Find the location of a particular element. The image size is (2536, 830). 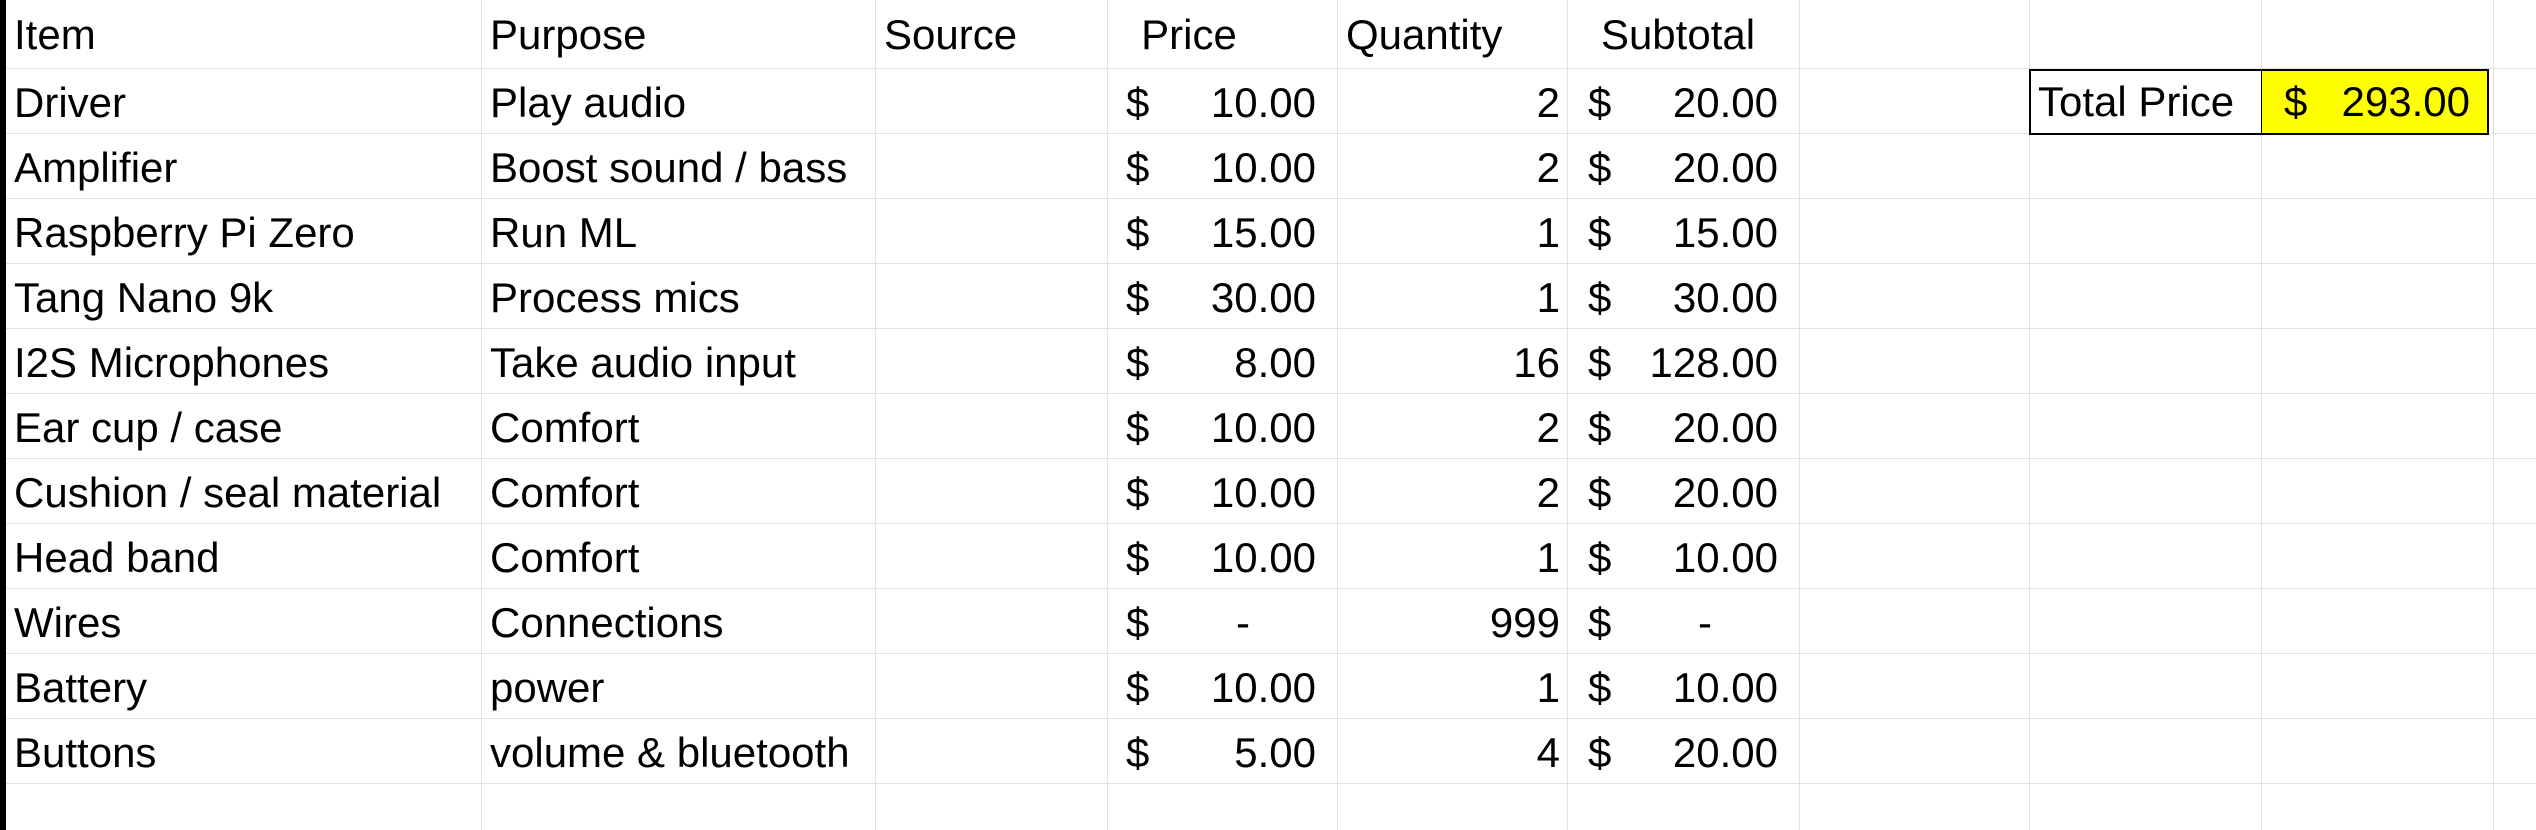

column-gridline is located at coordinates (481, 415).